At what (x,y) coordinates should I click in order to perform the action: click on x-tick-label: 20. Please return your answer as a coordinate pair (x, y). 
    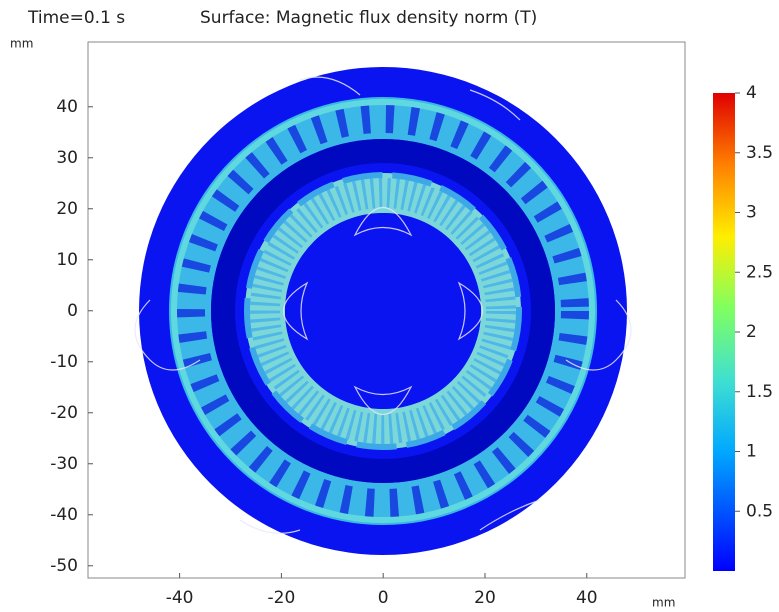
    Looking at the image, I should click on (485, 598).